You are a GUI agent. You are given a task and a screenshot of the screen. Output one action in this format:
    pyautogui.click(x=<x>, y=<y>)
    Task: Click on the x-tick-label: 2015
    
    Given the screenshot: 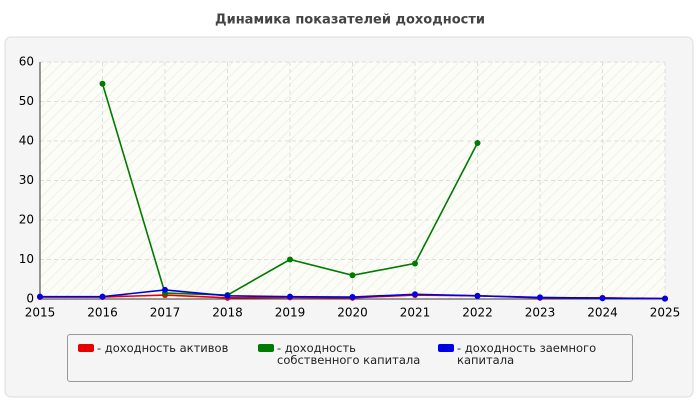 What is the action you would take?
    pyautogui.click(x=40, y=313)
    